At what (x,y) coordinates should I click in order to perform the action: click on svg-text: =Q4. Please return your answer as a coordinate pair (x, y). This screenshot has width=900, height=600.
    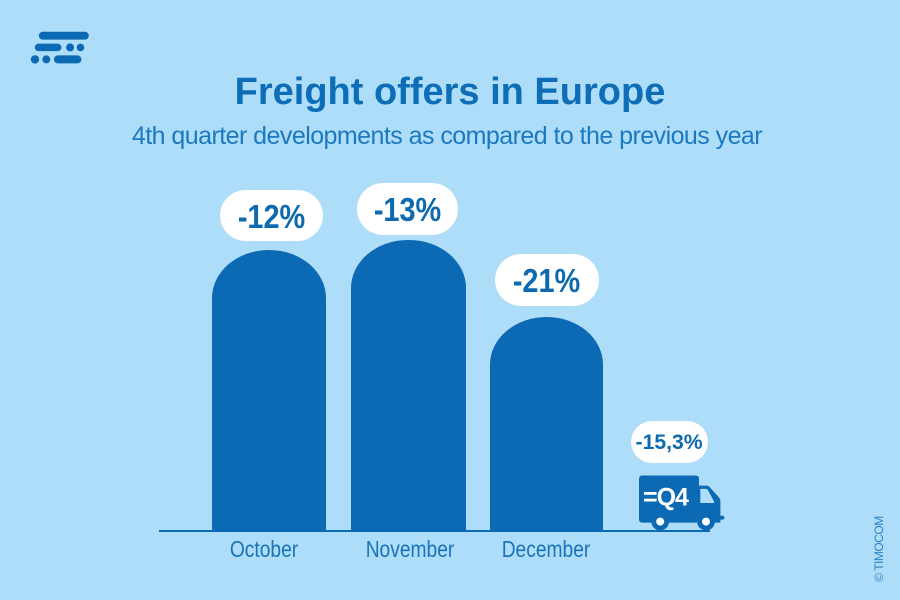
    Looking at the image, I should click on (666, 498).